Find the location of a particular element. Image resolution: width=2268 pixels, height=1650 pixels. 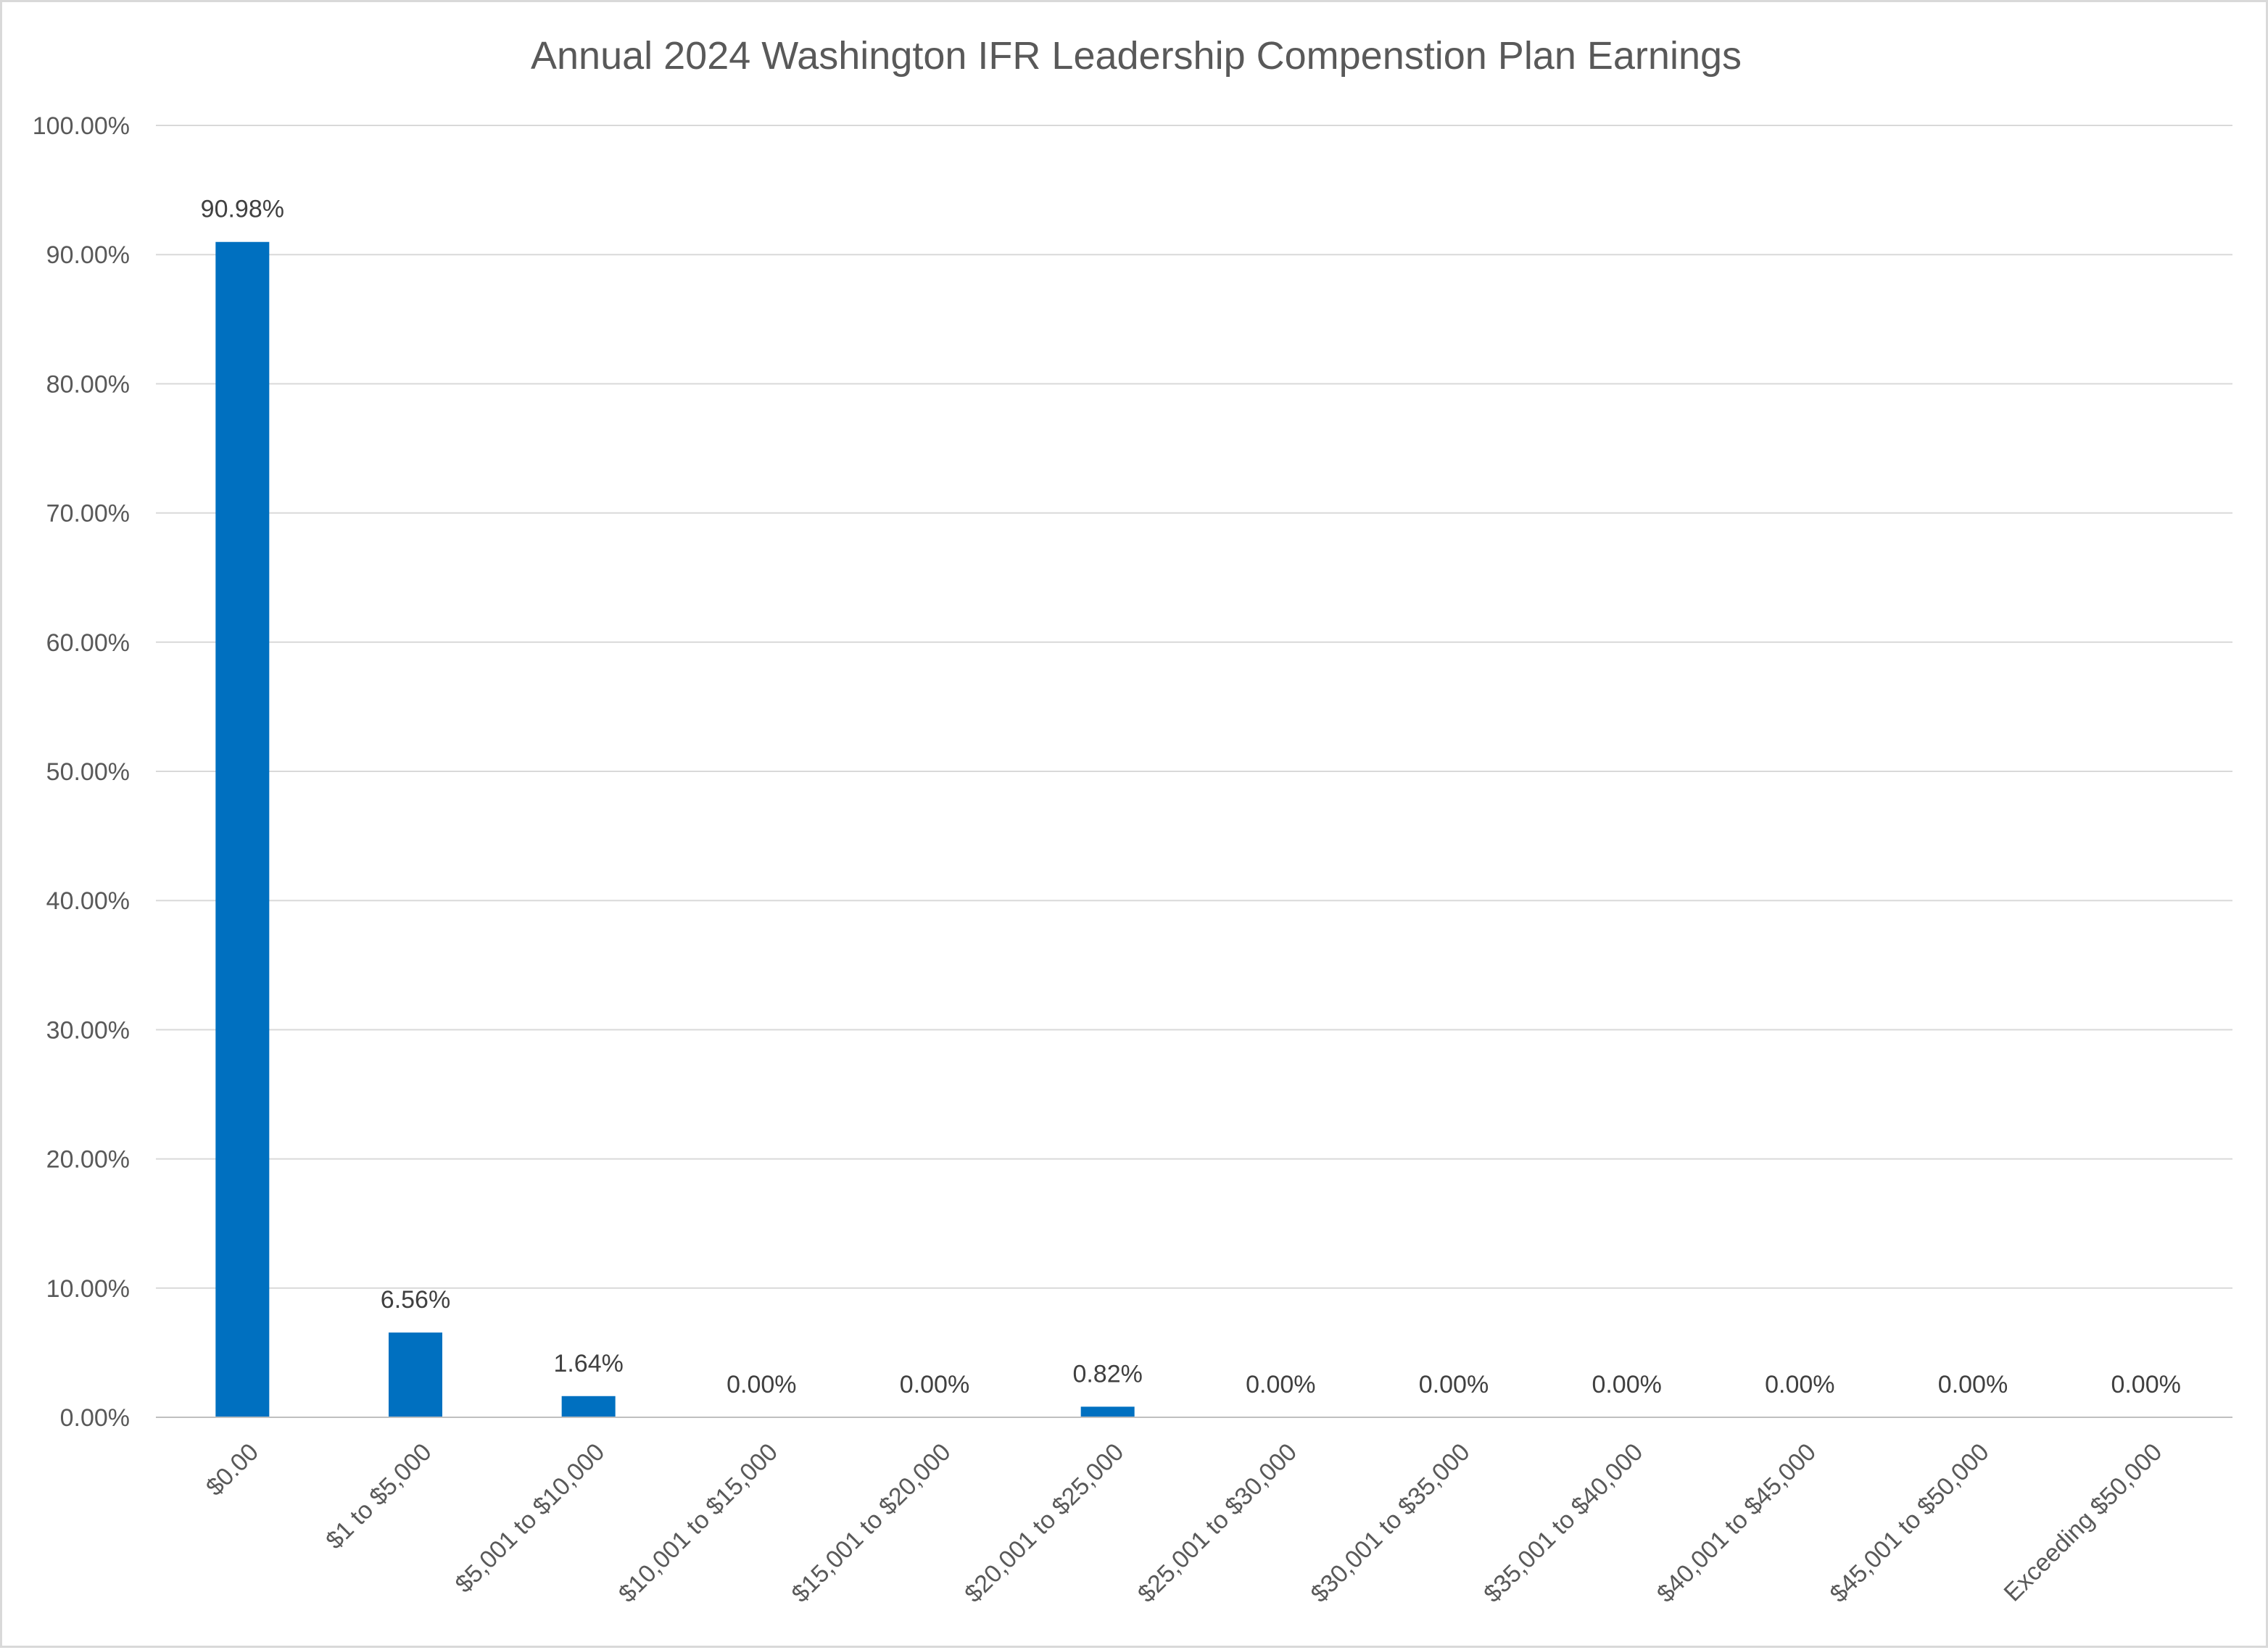

y-tick-label: 80.00% is located at coordinates (88, 384).